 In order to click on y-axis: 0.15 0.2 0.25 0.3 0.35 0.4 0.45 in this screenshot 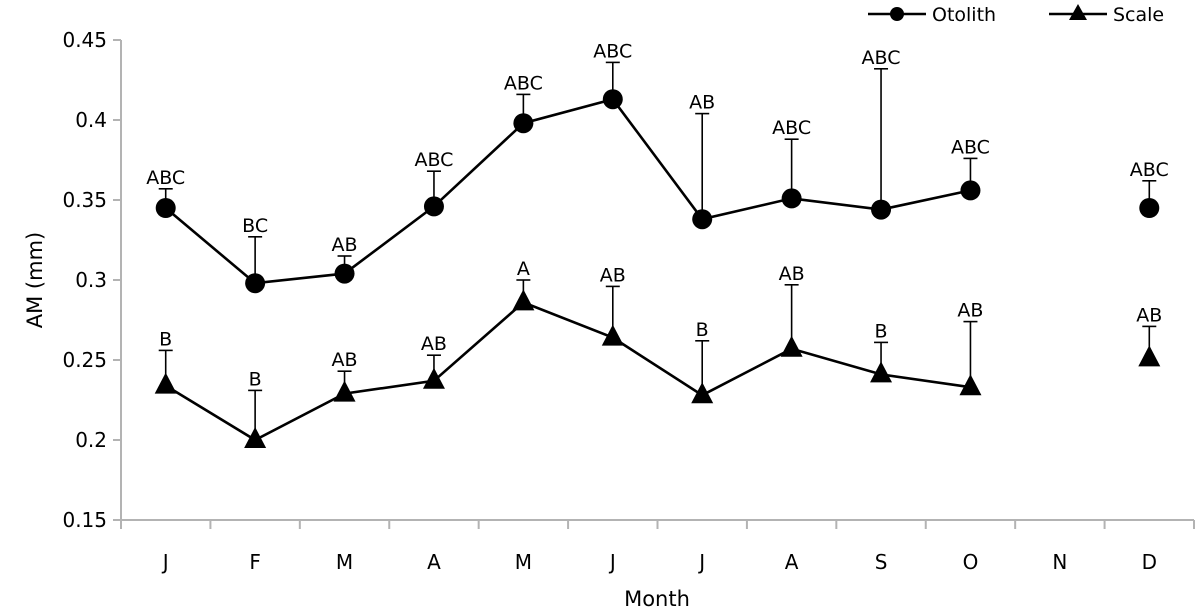, I will do `click(92, 280)`.